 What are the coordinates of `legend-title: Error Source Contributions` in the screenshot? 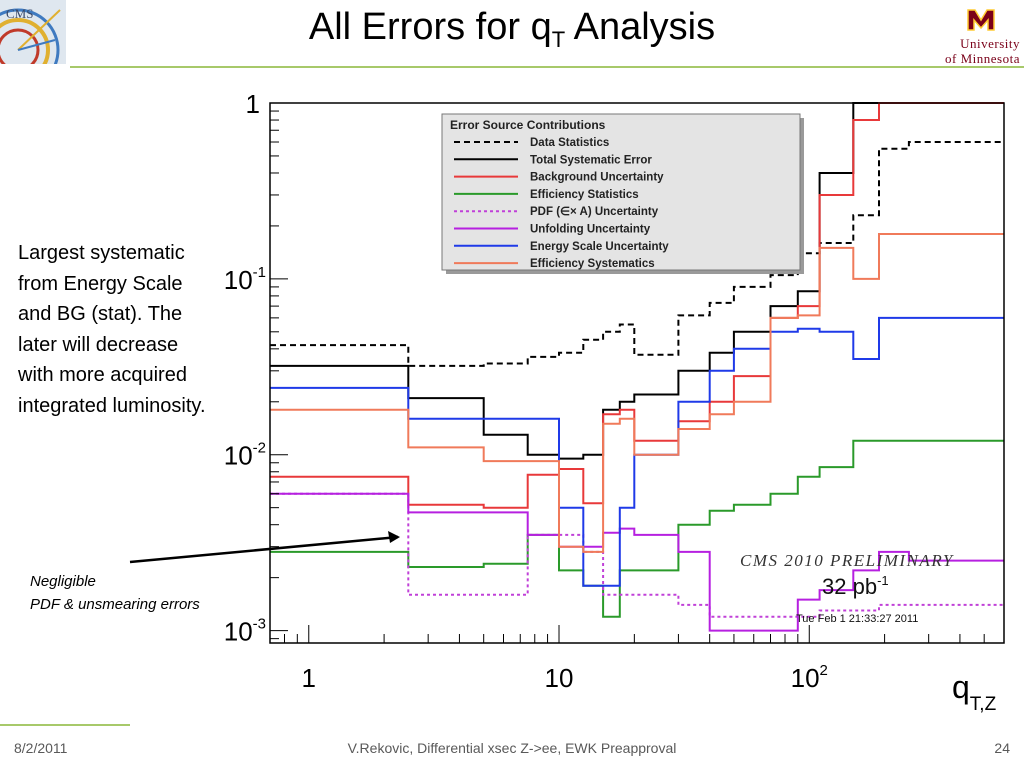 It's located at (528, 125).